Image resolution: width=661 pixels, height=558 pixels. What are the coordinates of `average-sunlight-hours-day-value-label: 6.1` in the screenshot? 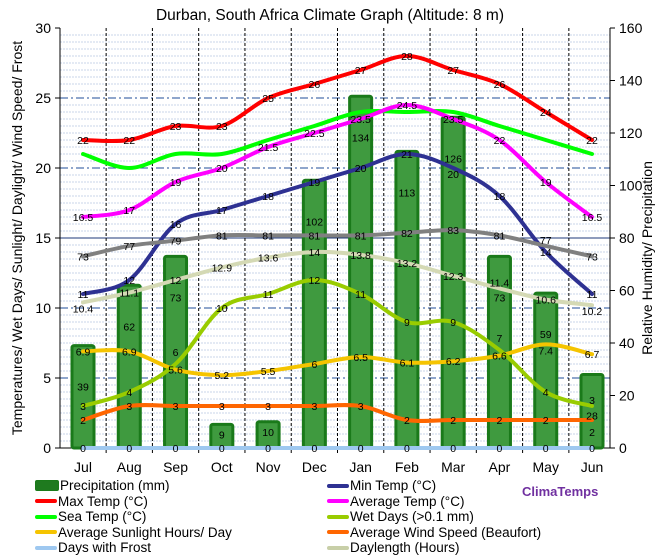 It's located at (407, 364).